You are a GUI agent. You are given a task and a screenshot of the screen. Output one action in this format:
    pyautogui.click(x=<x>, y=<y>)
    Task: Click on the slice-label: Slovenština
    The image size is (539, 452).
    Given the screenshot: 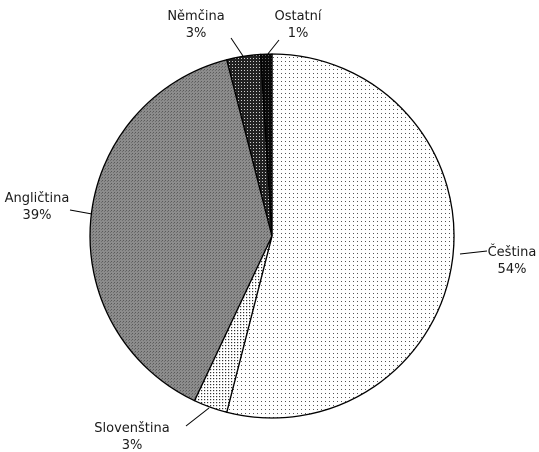 What is the action you would take?
    pyautogui.click(x=131, y=428)
    